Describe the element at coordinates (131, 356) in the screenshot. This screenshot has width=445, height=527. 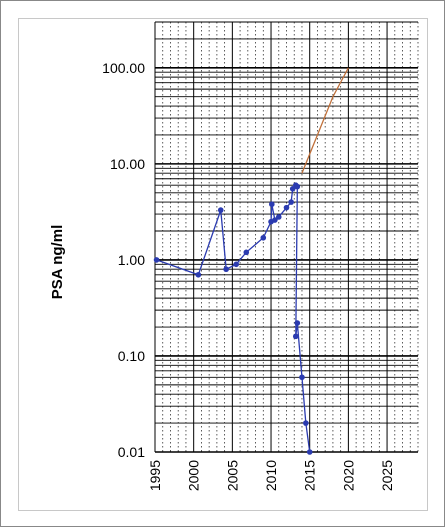
I see `y-tick-label: 0.10` at that location.